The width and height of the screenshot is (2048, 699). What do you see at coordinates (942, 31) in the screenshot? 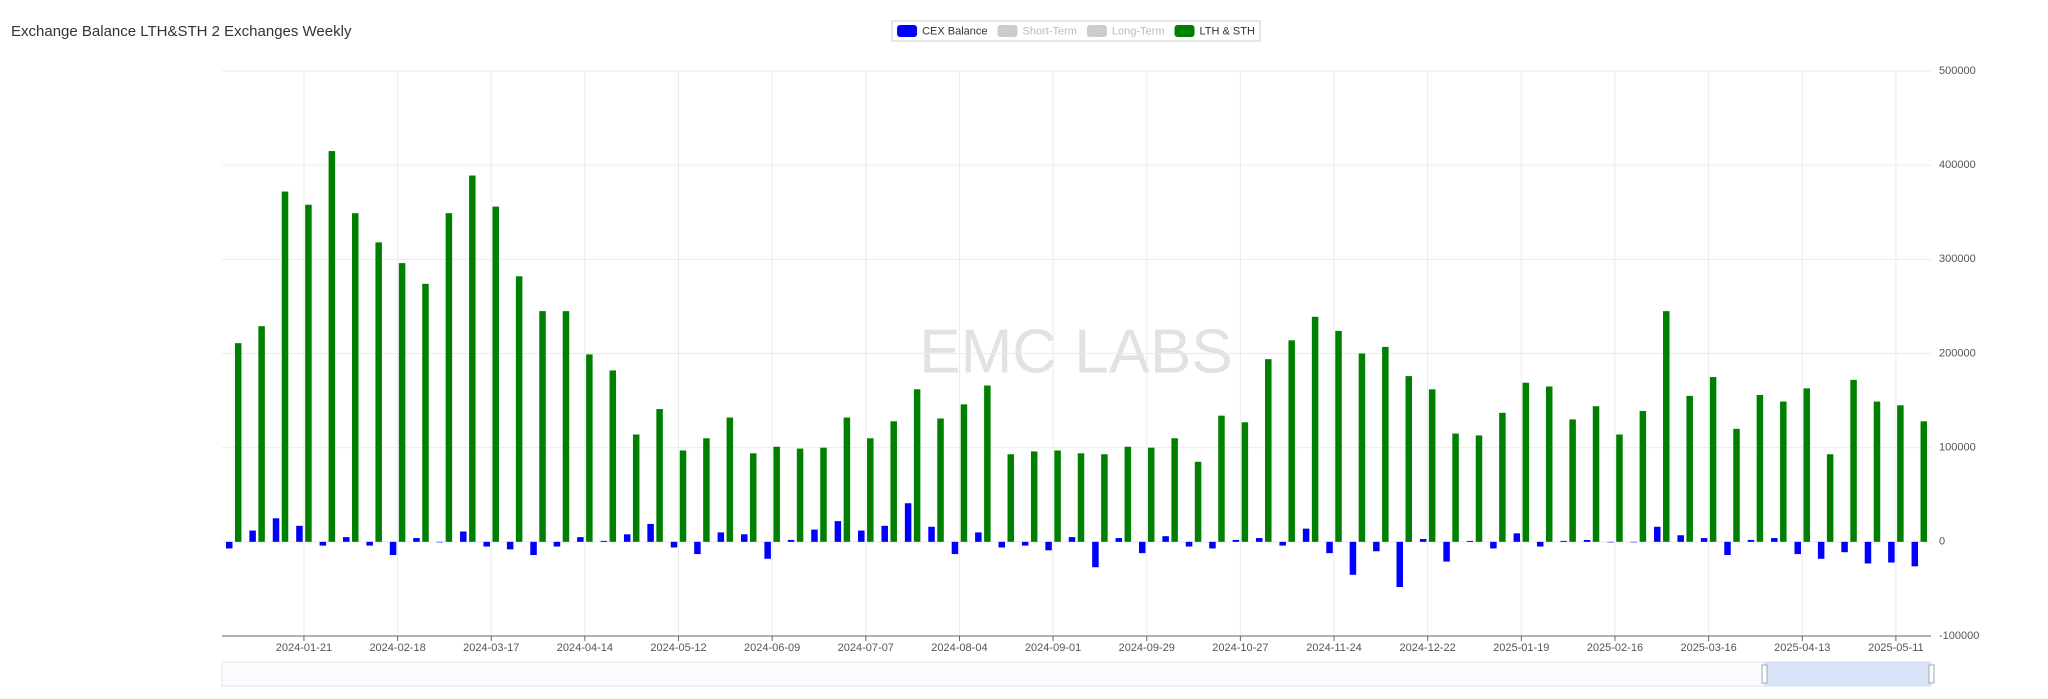
I see `legend-item: CEX Balance` at bounding box center [942, 31].